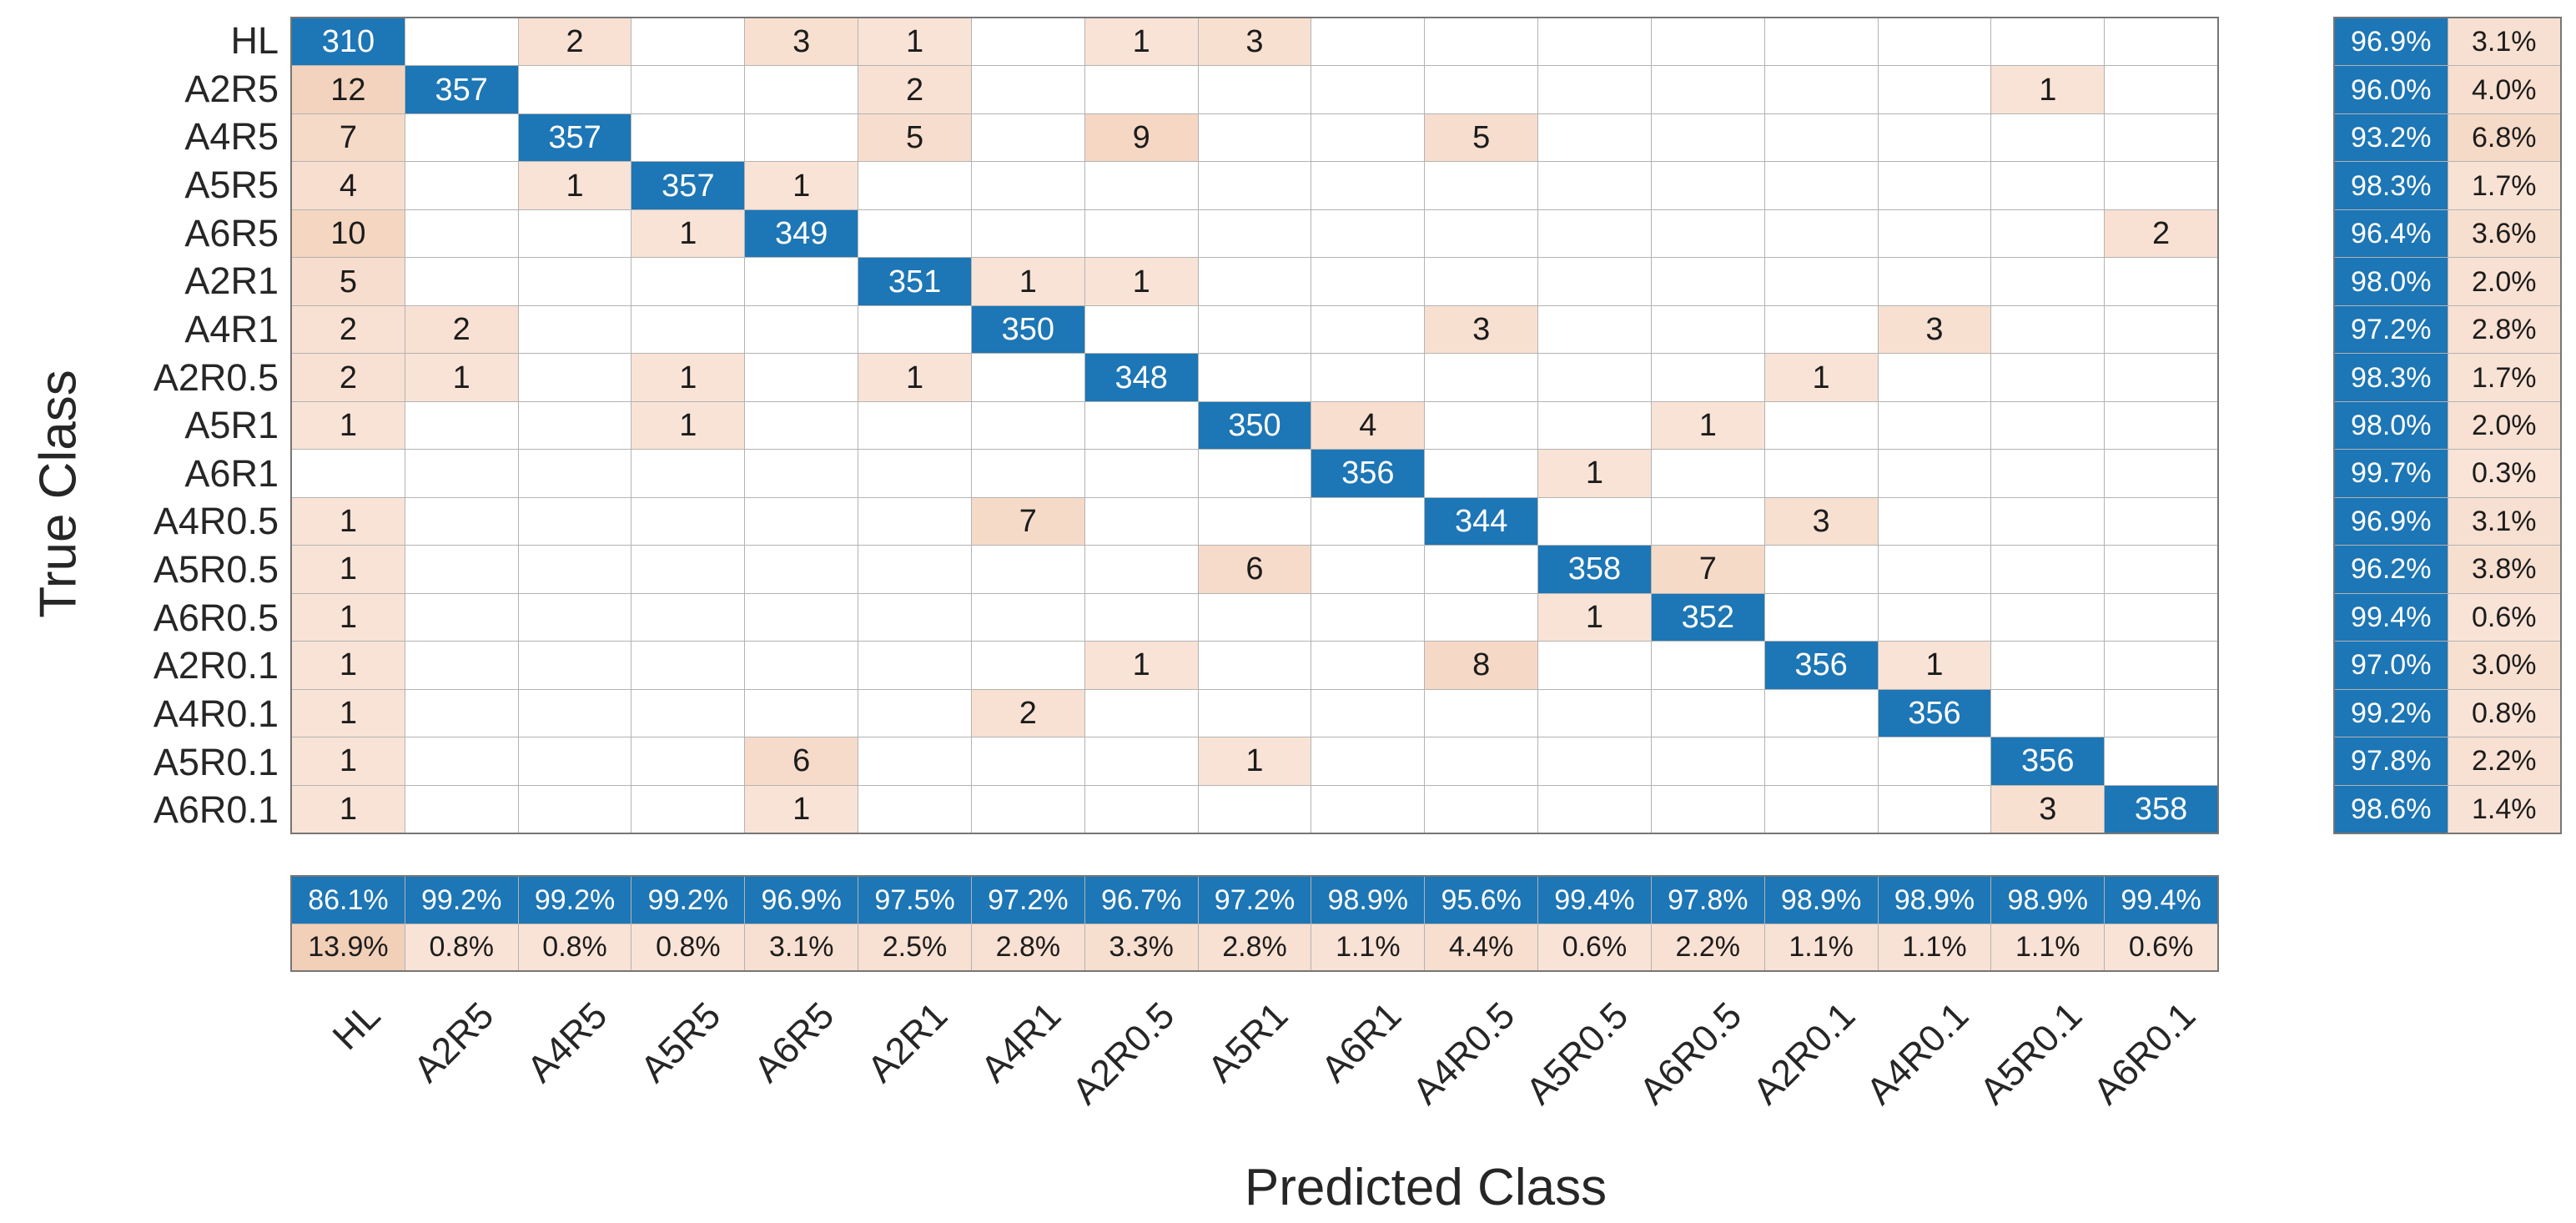 Image resolution: width=2576 pixels, height=1223 pixels. Describe the element at coordinates (1141, 947) in the screenshot. I see `col-summary-incorrect-pct: 3.3%` at that location.